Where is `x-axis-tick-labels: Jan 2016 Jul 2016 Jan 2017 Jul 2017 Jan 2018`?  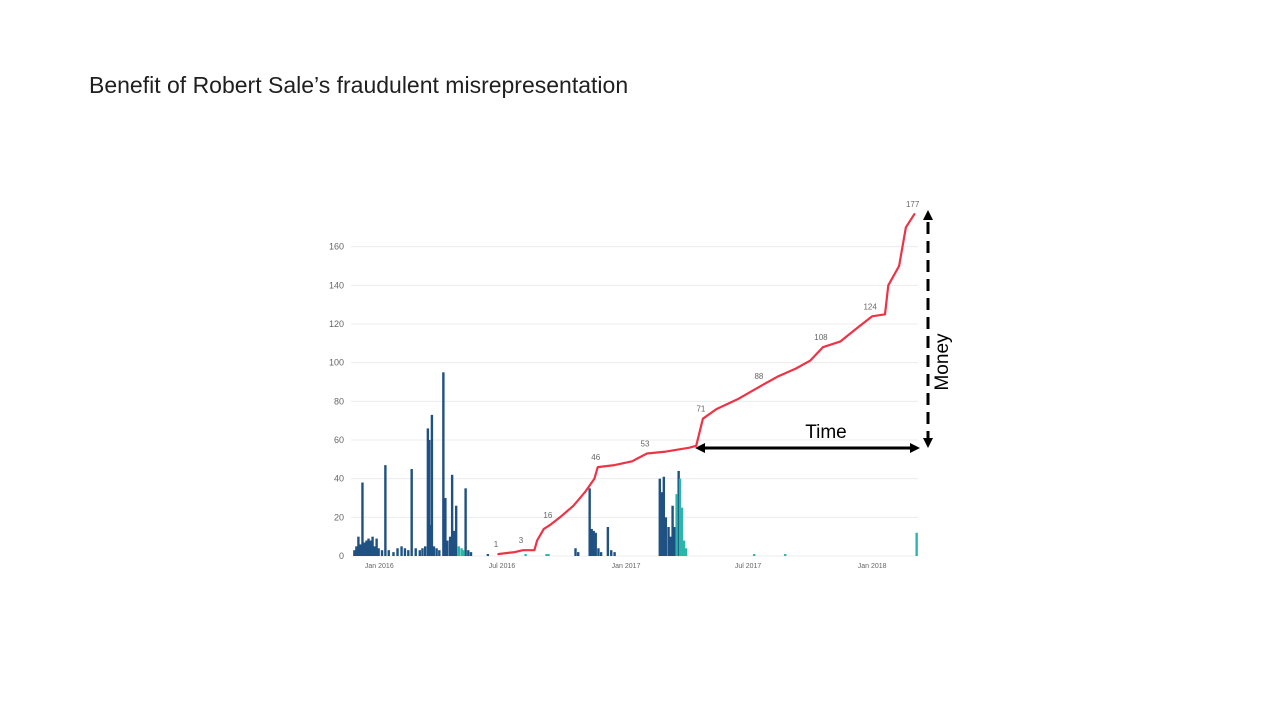 x-axis-tick-labels: Jan 2016 Jul 2016 Jan 2017 Jul 2017 Jan 2018 is located at coordinates (626, 566).